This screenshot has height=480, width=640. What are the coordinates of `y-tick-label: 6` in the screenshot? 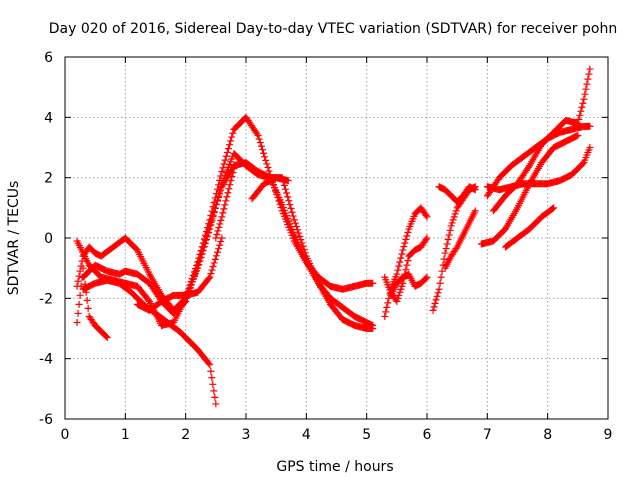 It's located at (48, 58).